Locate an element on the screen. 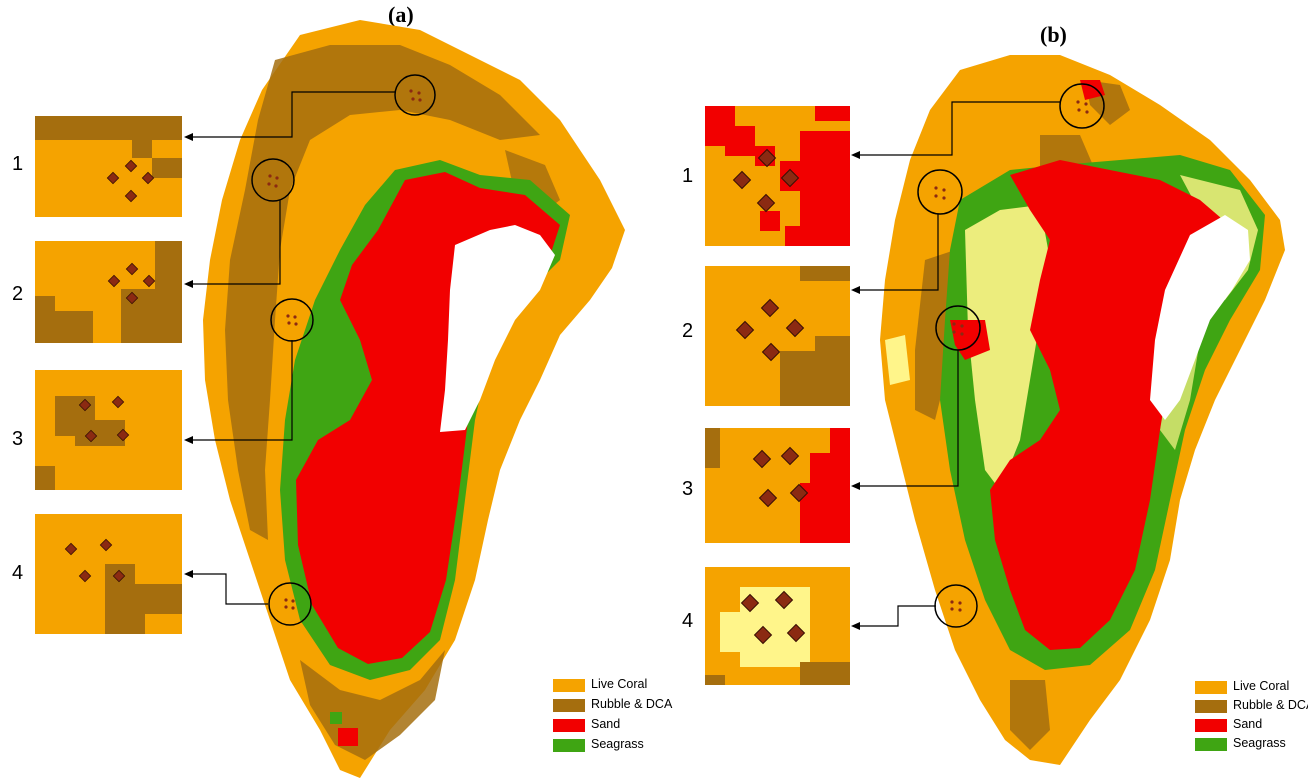 The width and height of the screenshot is (1308, 784). inset-b2 is located at coordinates (777, 336).